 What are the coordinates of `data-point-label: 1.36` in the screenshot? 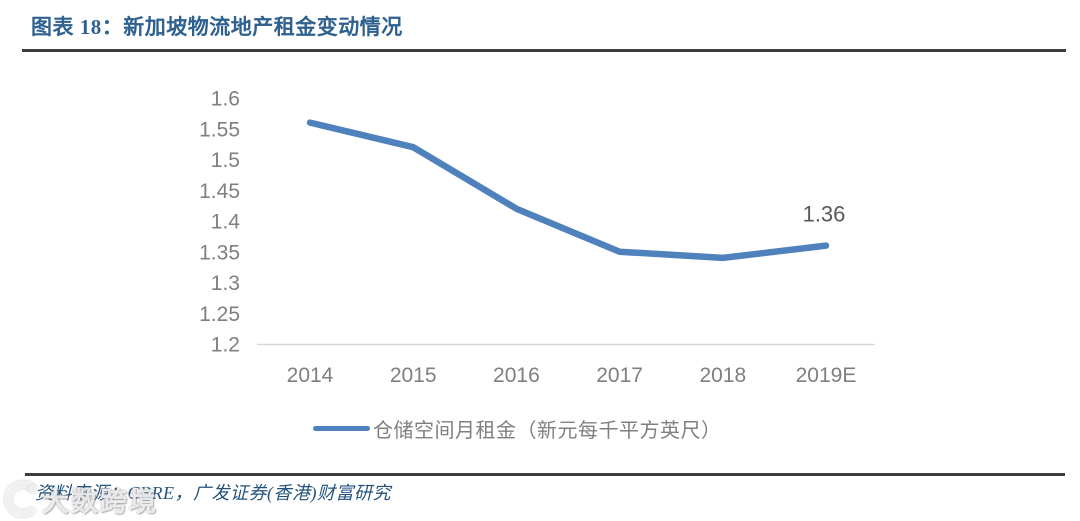 It's located at (824, 214).